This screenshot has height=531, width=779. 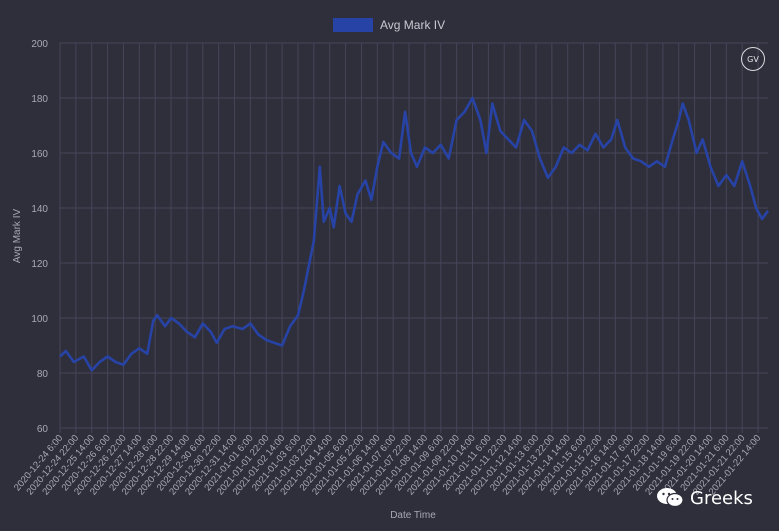 What do you see at coordinates (39, 209) in the screenshot?
I see `y-tick-label: 140` at bounding box center [39, 209].